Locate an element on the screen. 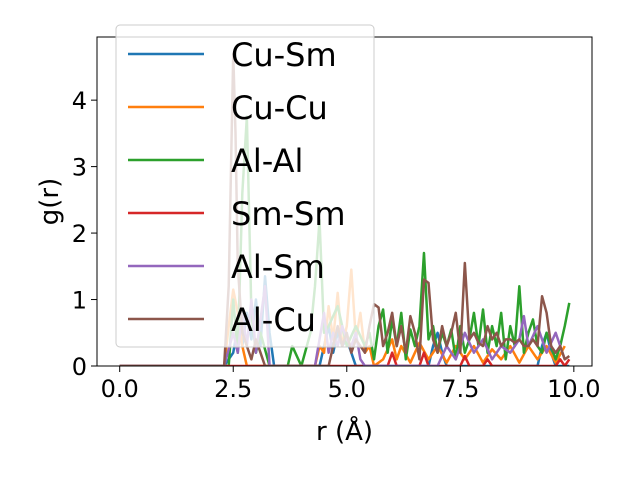  x-axis-label: r (Å) is located at coordinates (344, 431).